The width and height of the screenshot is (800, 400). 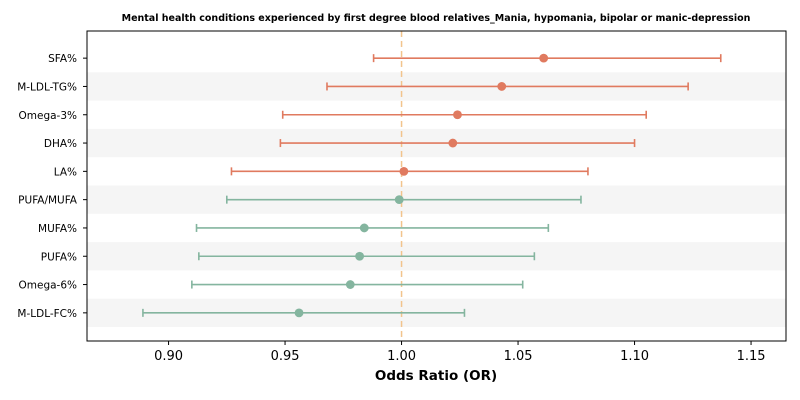 What do you see at coordinates (48, 286) in the screenshot?
I see `y-tick-label: Omega-6%` at bounding box center [48, 286].